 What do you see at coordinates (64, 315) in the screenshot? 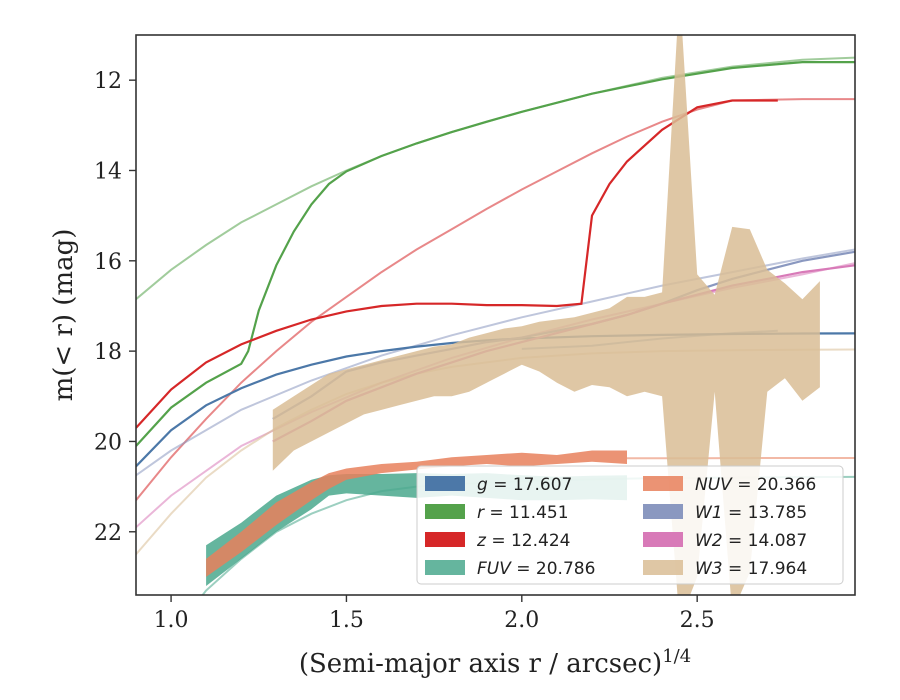
I see `y-axis-label: m(< r) (mag)` at bounding box center [64, 315].